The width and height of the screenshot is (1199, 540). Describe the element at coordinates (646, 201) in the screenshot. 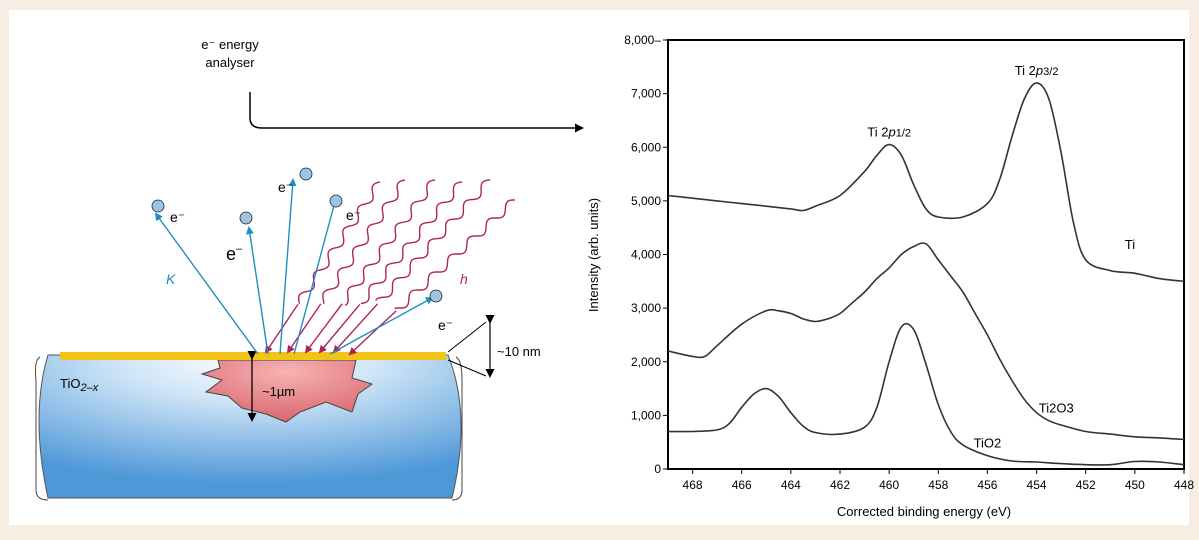

I see `y-tick-label: 5,000` at that location.